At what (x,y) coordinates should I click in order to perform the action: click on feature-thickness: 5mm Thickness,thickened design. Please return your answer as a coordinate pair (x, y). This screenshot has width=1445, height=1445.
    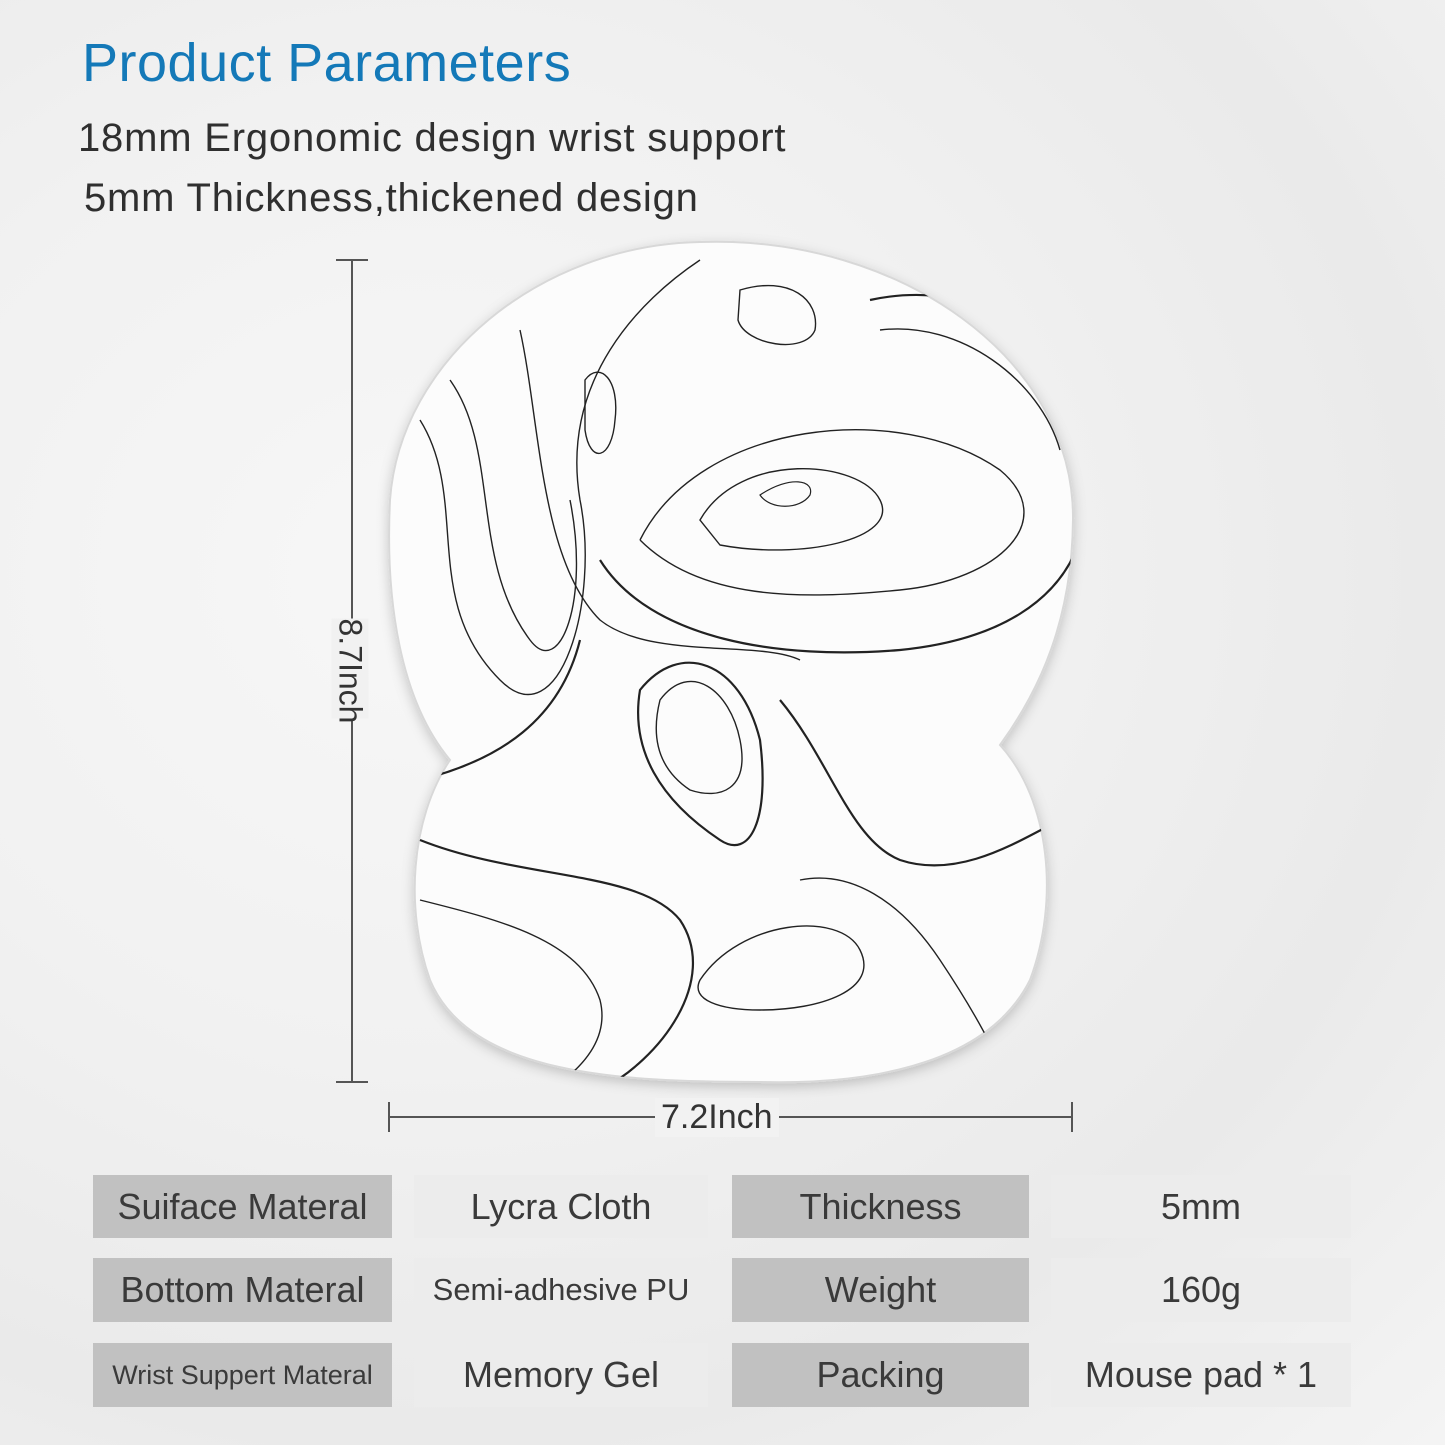
    Looking at the image, I should click on (391, 198).